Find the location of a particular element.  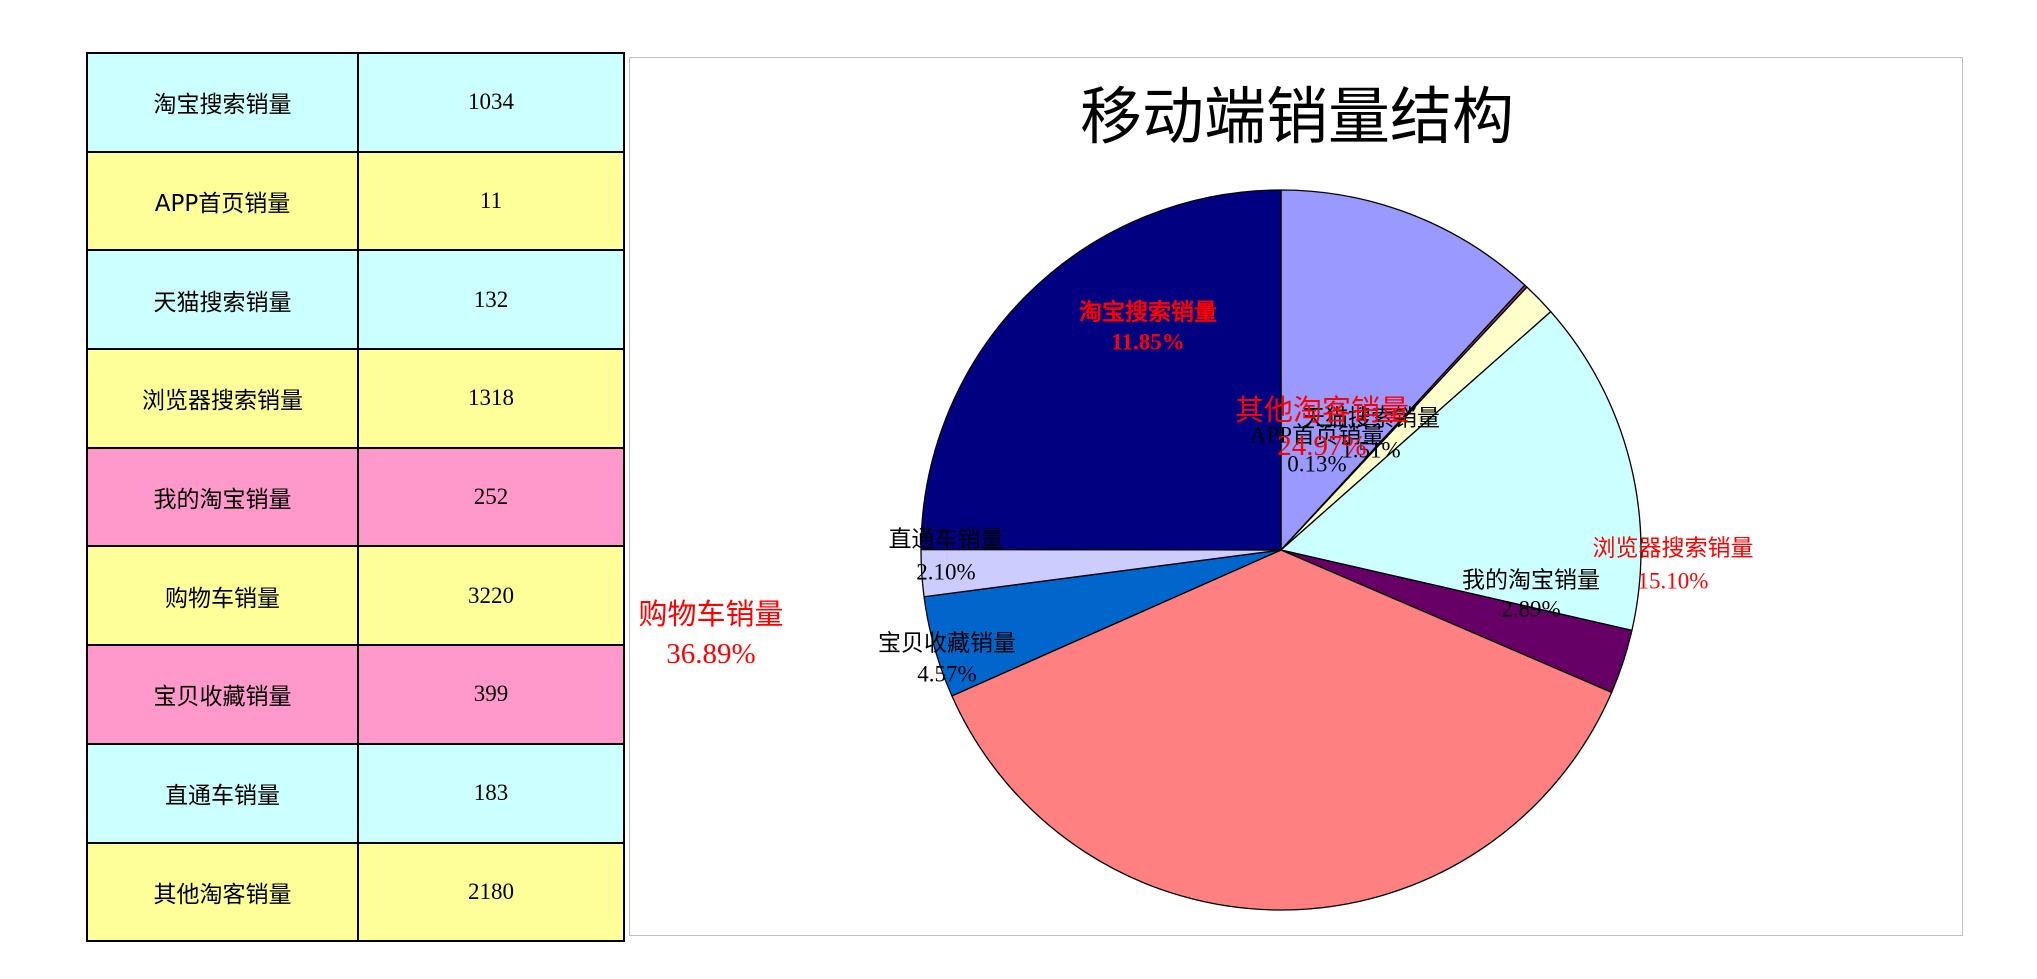

sales-value-cell: 399 is located at coordinates (491, 694).